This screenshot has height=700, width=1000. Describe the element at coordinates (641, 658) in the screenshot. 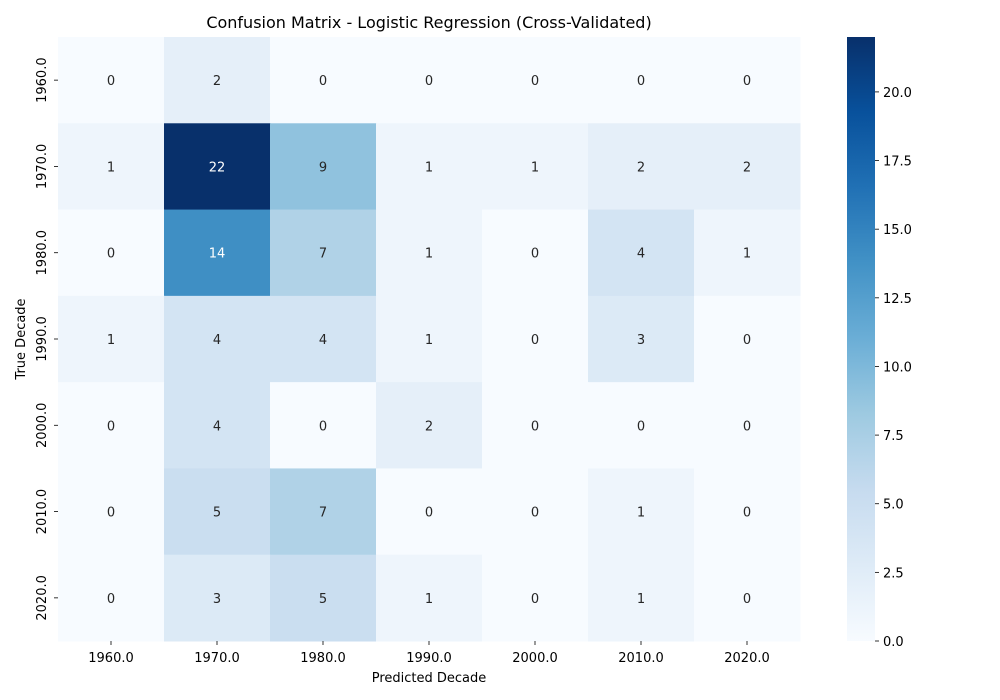

I see `x-tick-label: 2010.0` at that location.